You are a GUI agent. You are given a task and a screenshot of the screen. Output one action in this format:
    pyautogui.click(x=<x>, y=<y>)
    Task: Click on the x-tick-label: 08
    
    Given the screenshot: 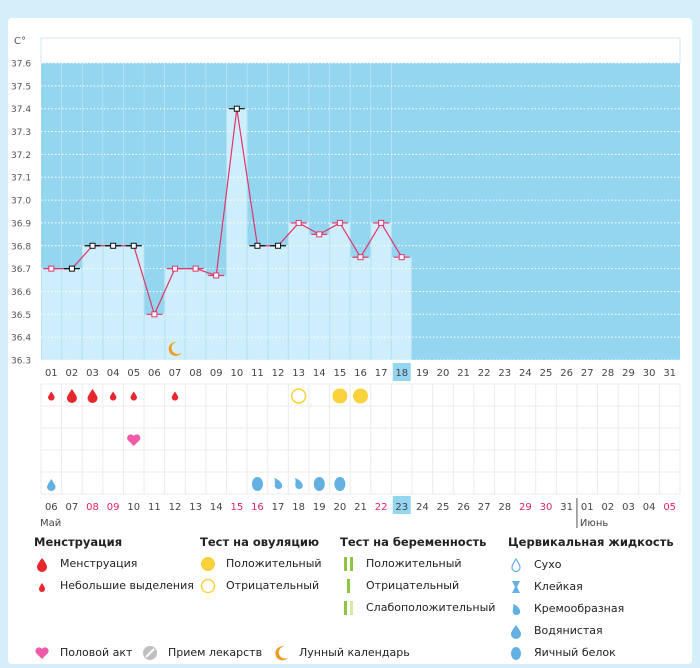 What is the action you would take?
    pyautogui.click(x=195, y=373)
    